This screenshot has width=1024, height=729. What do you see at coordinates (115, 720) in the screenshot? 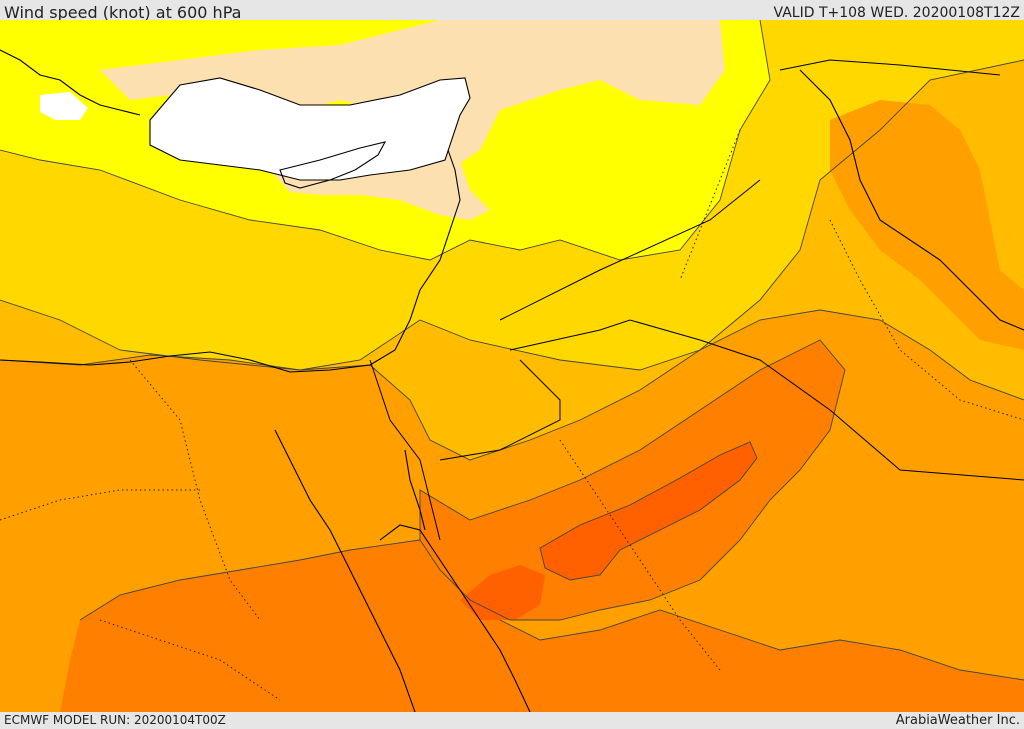
I see `model-run-label: ECMWF MODEL RUN: 20200104T00Z` at bounding box center [115, 720].